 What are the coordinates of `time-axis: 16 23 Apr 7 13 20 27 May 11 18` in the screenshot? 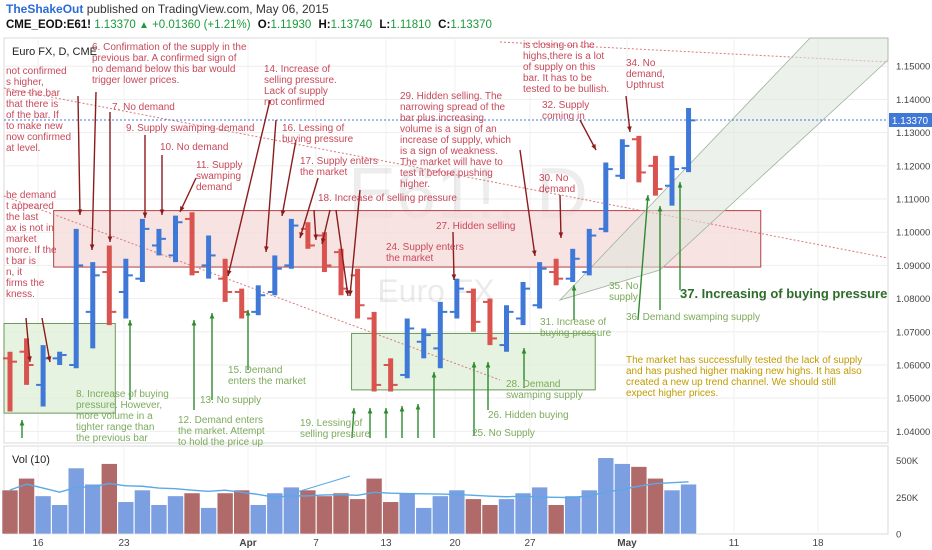 It's located at (428, 543).